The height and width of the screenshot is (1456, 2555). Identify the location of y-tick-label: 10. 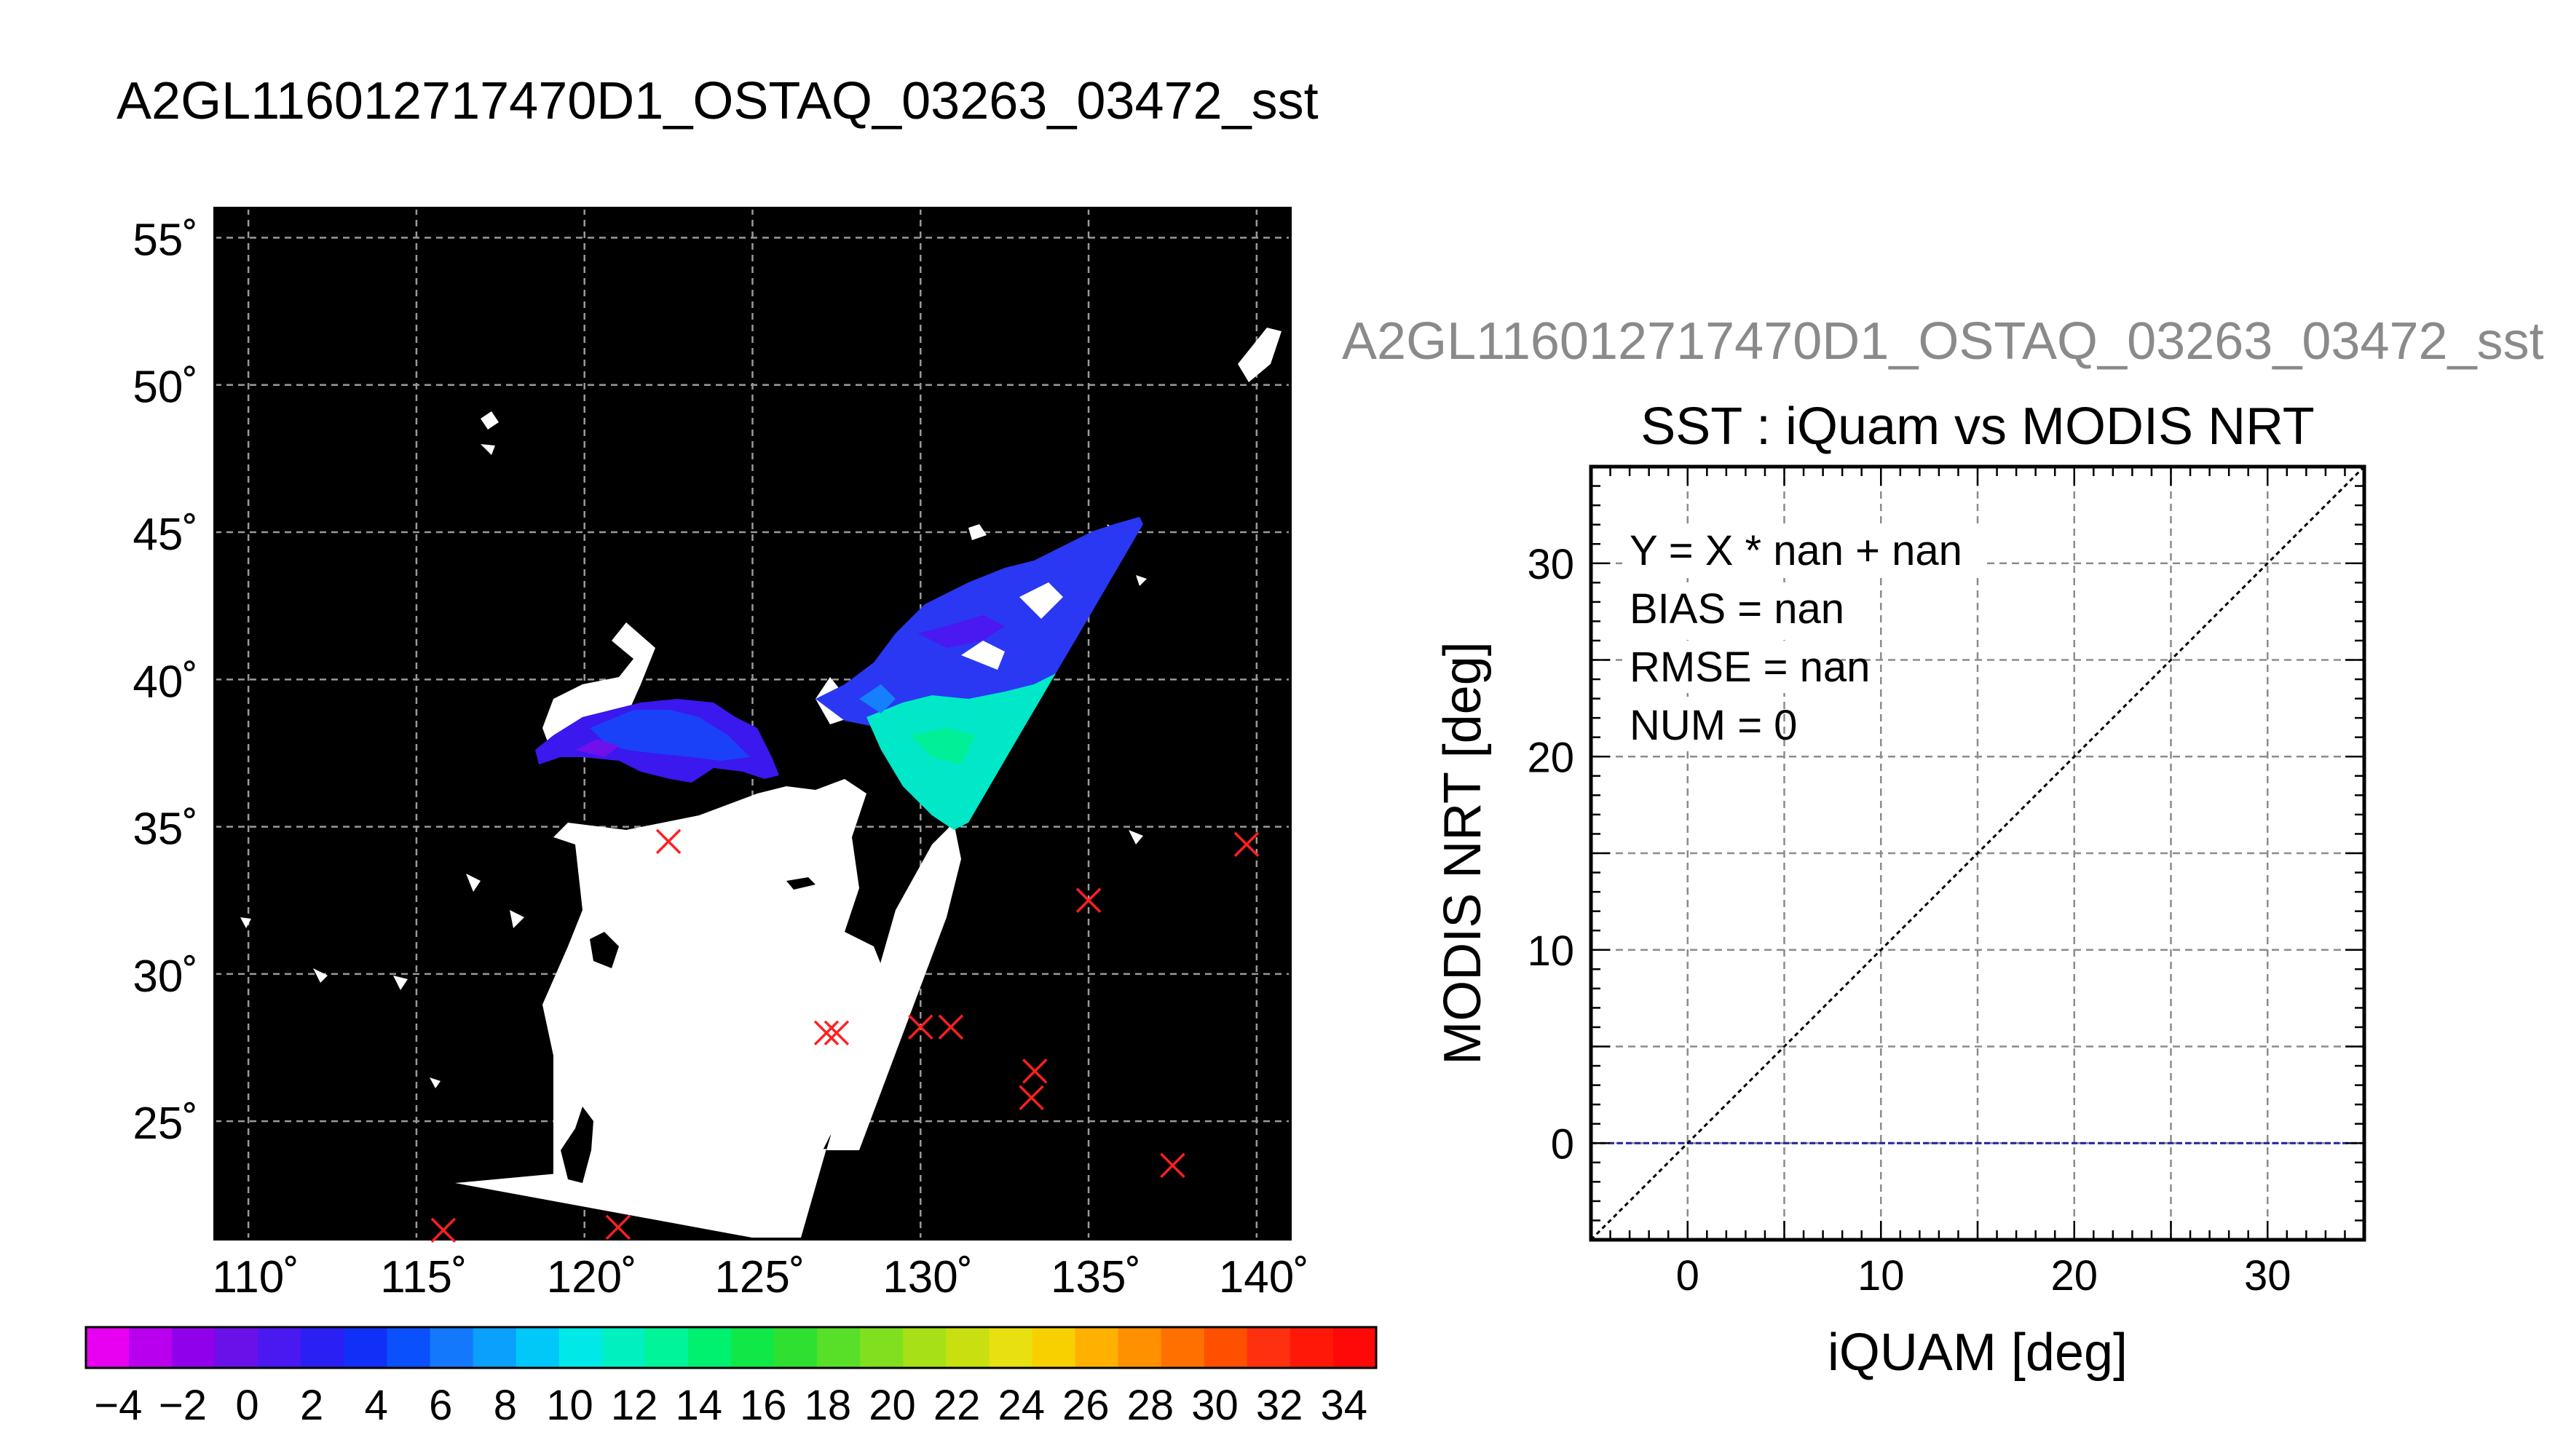
(1550, 951).